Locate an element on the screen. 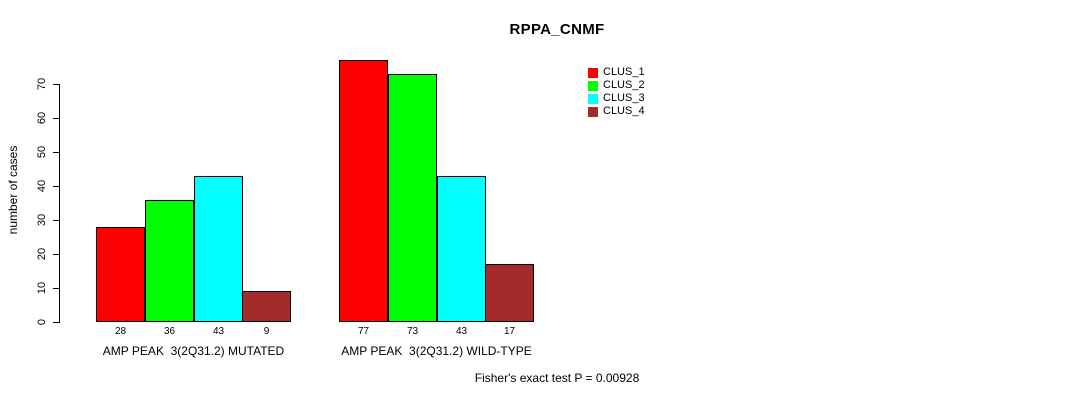 This screenshot has width=1090, height=400. bar-value-label: 77 is located at coordinates (363, 331).